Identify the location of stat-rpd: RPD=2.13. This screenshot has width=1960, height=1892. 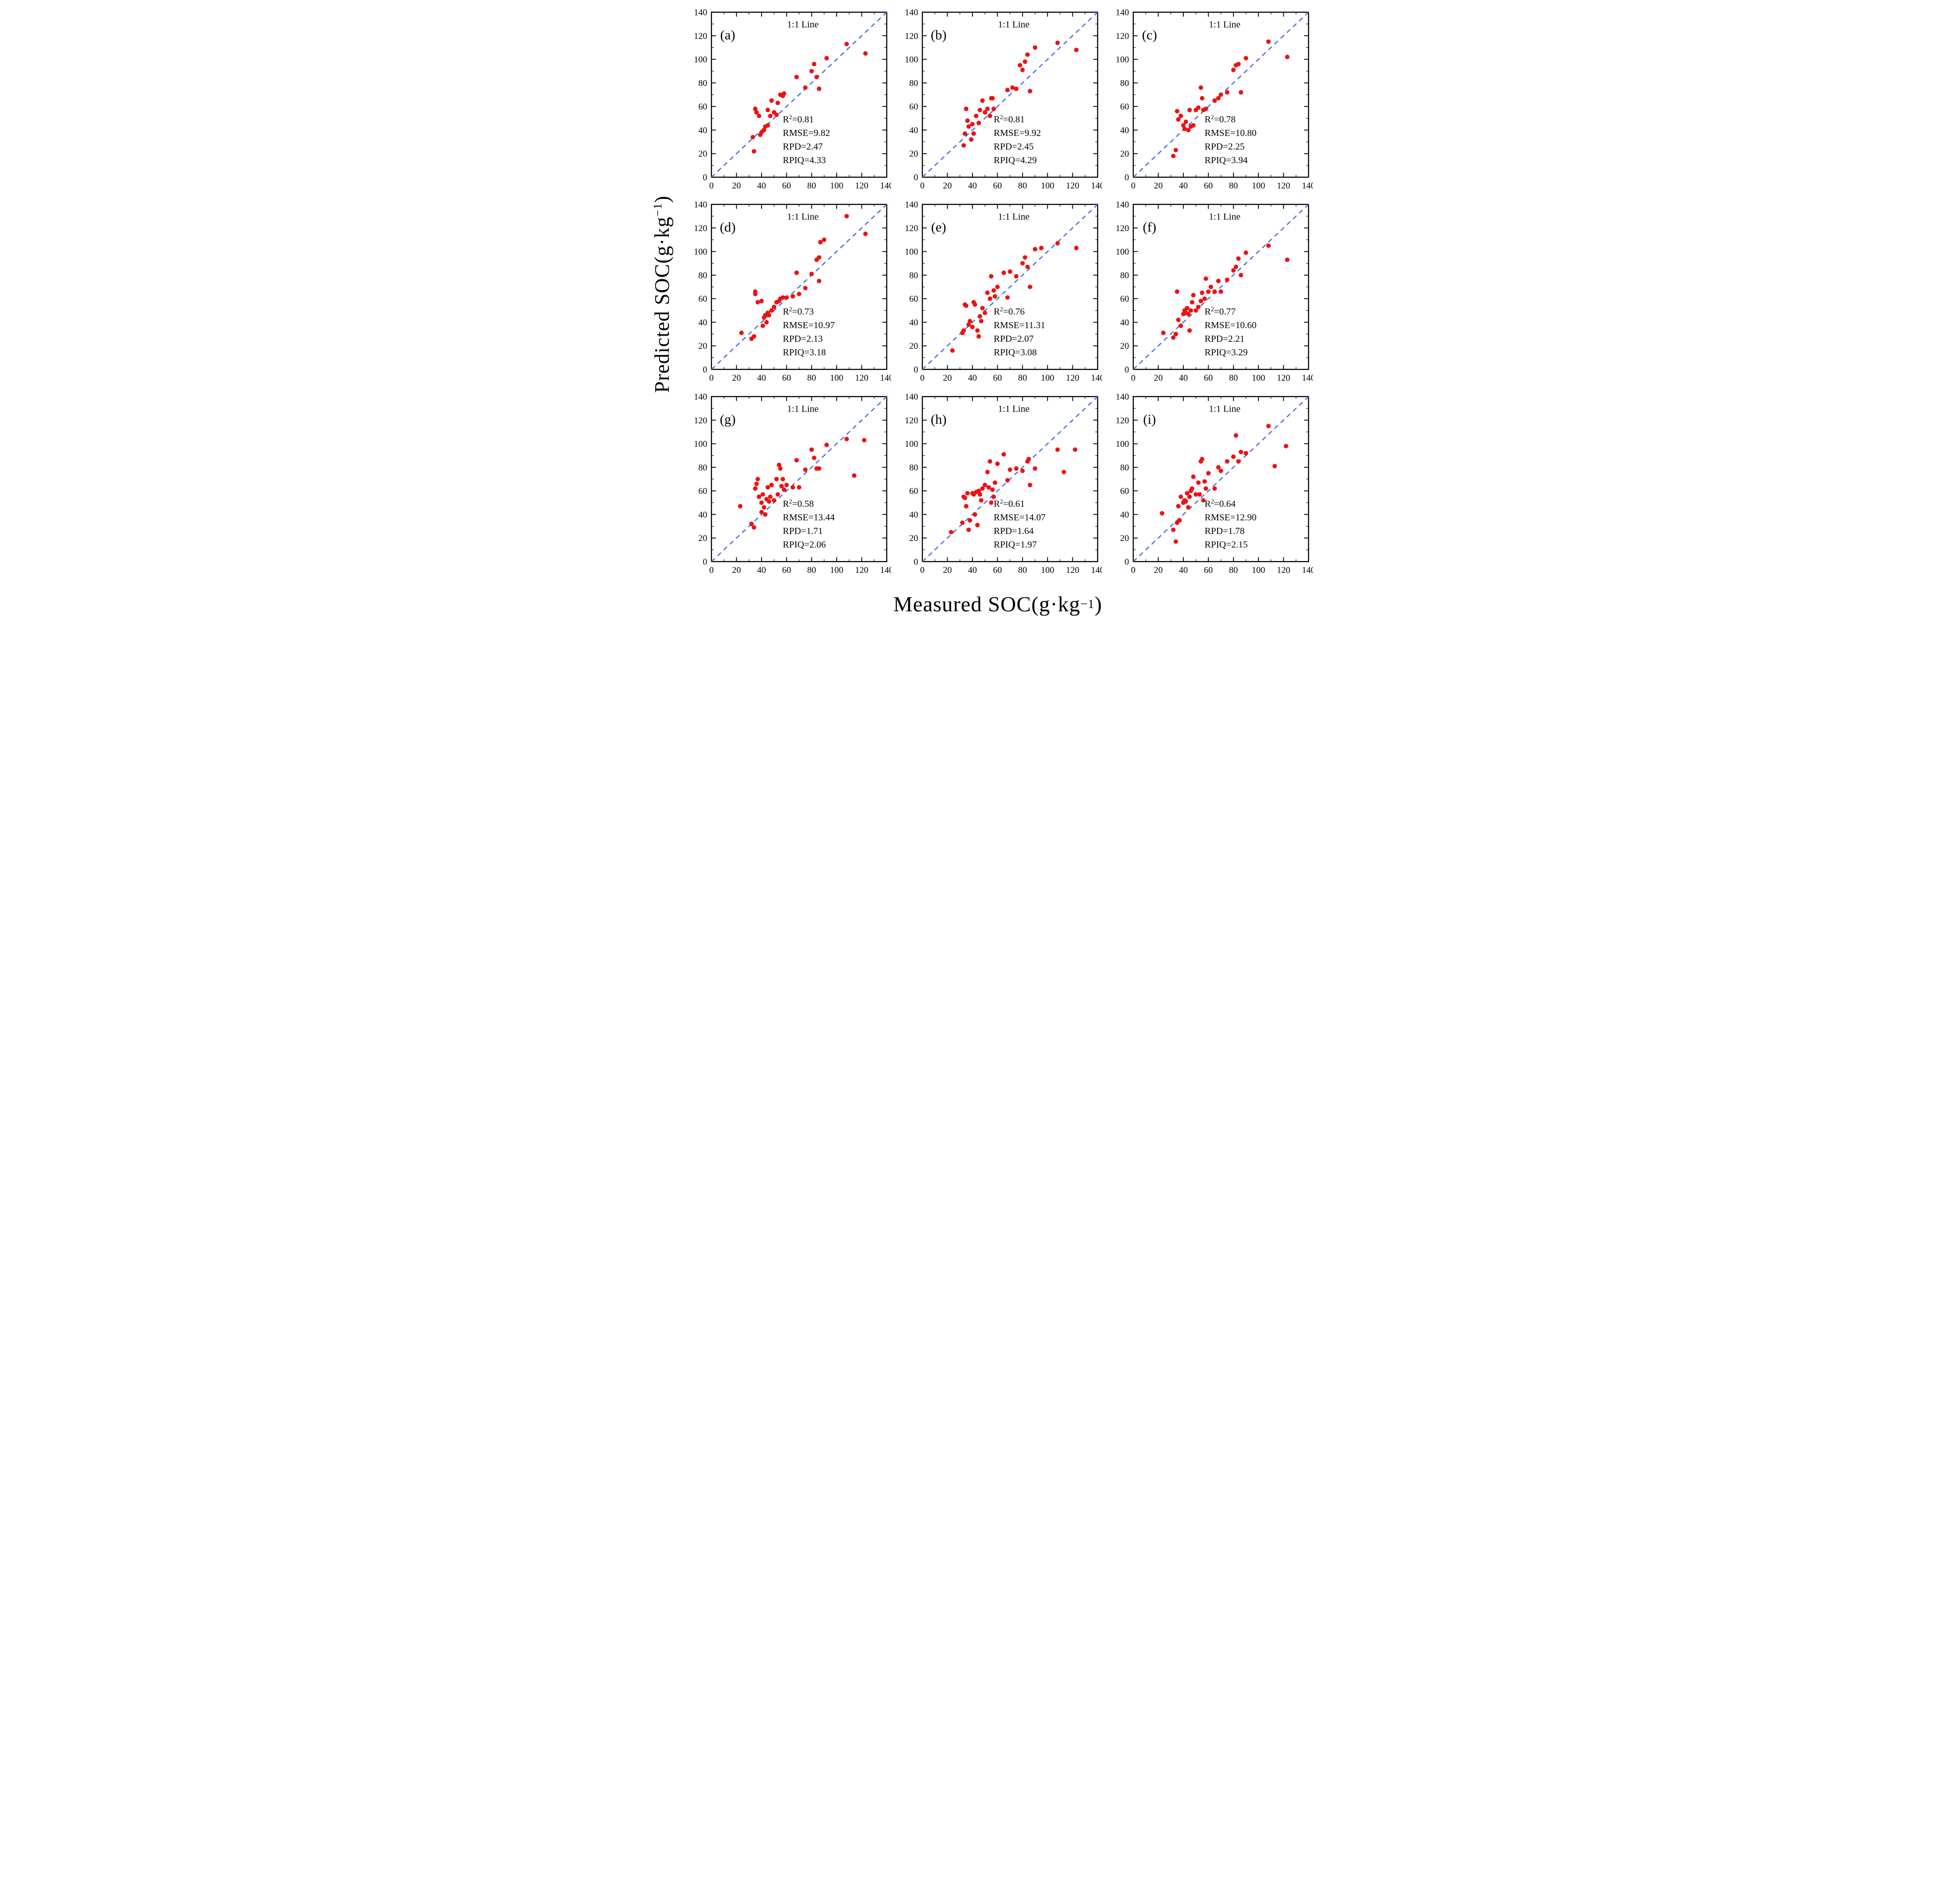
(803, 339).